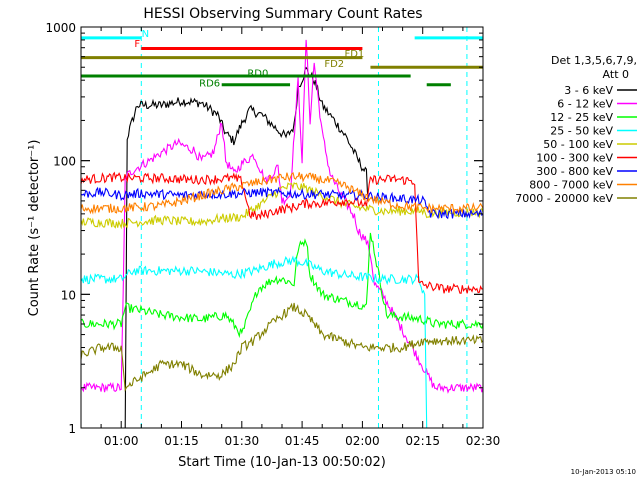 The height and width of the screenshot is (480, 640). What do you see at coordinates (257, 74) in the screenshot?
I see `flag-label: RD0` at bounding box center [257, 74].